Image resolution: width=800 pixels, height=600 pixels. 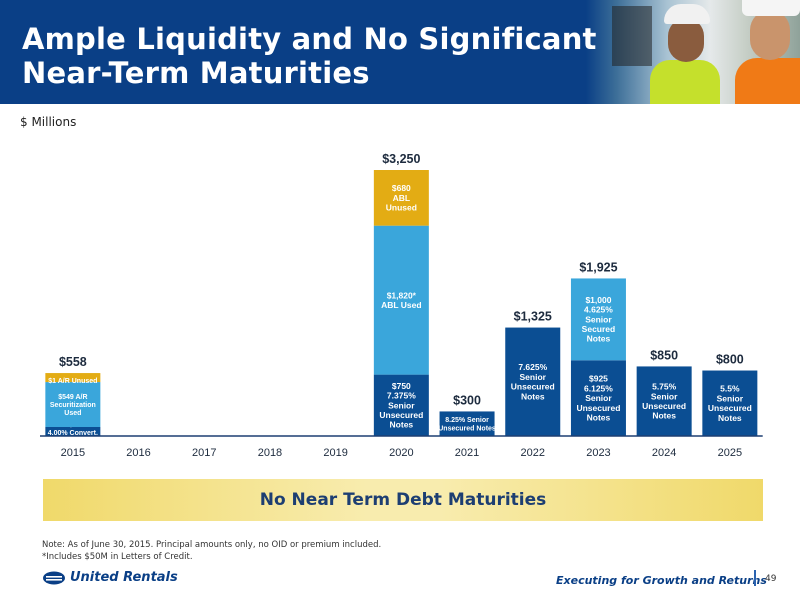 What do you see at coordinates (533, 317) in the screenshot?
I see `total-label-2022: $1,325` at bounding box center [533, 317].